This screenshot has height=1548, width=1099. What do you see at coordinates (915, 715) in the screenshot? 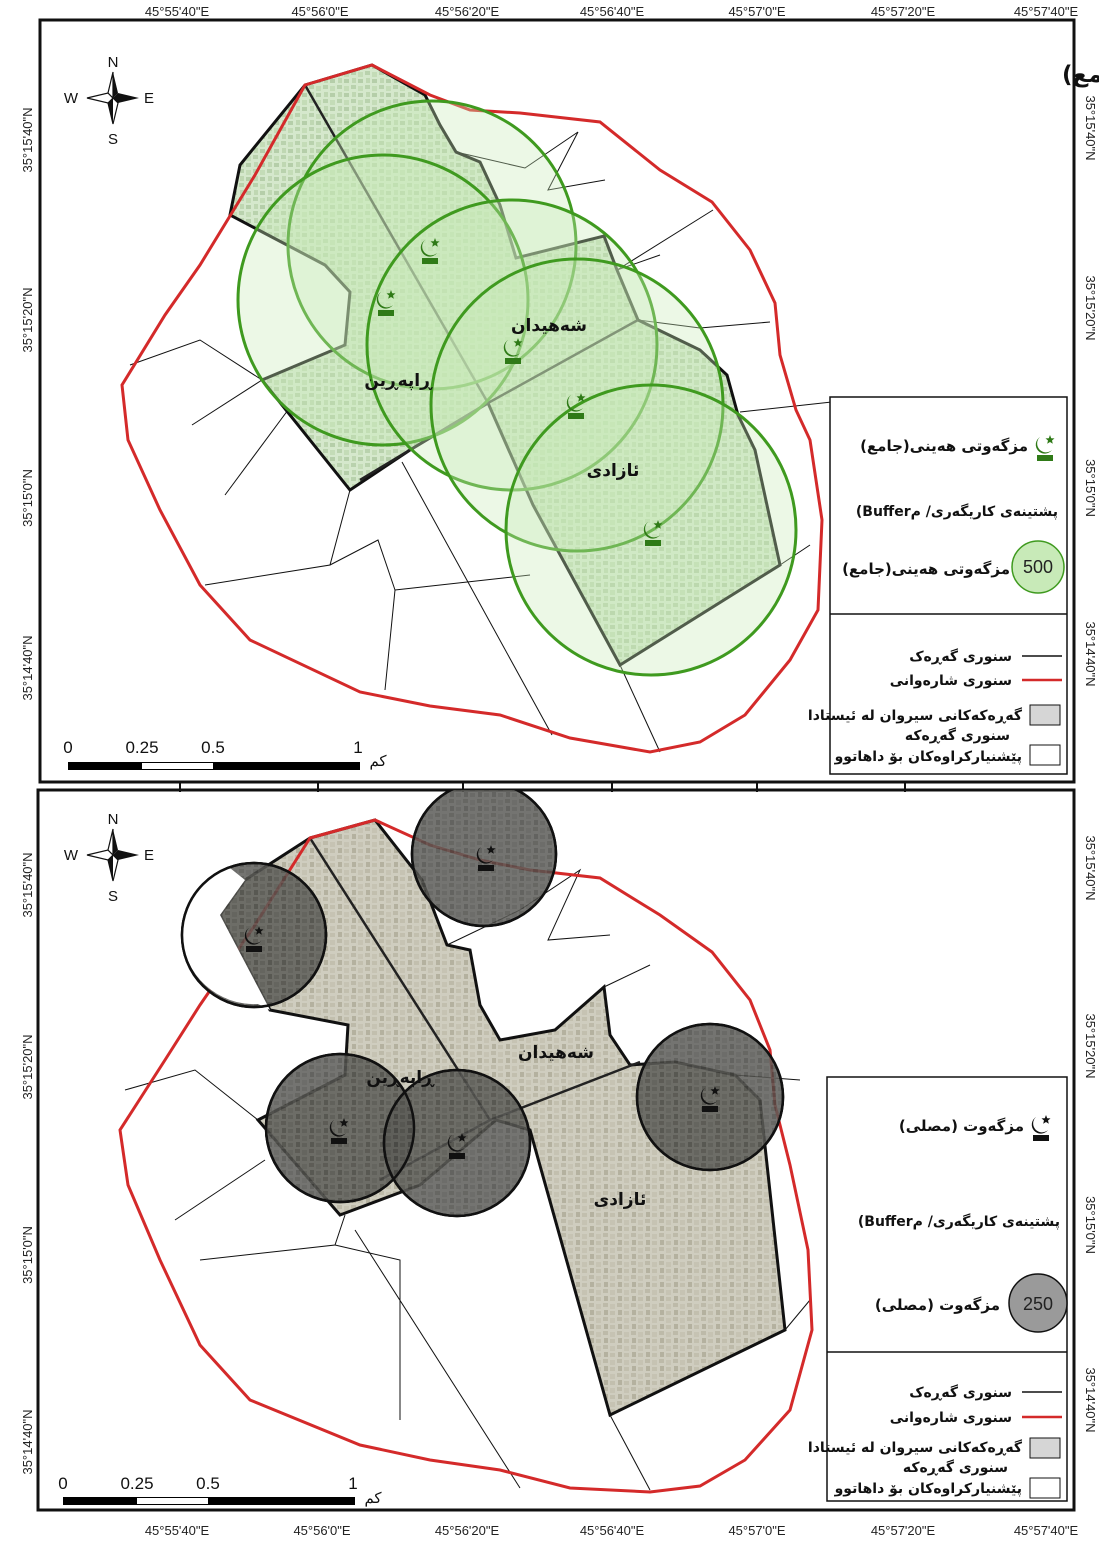
I see `legend-existing: گەڕەکەکانی سیروان لە ئیستادا` at bounding box center [915, 715].